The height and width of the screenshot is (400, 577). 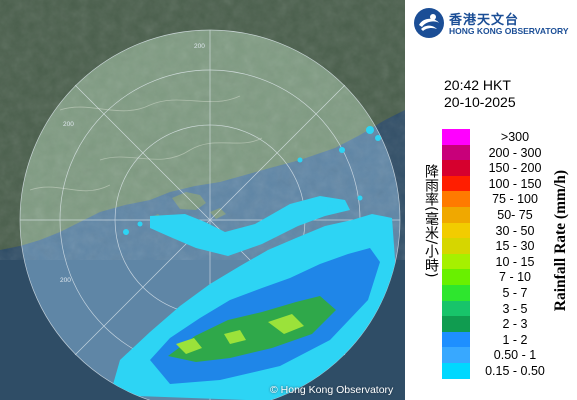 I want to click on legend-row: 10 - 15, so click(x=507, y=261).